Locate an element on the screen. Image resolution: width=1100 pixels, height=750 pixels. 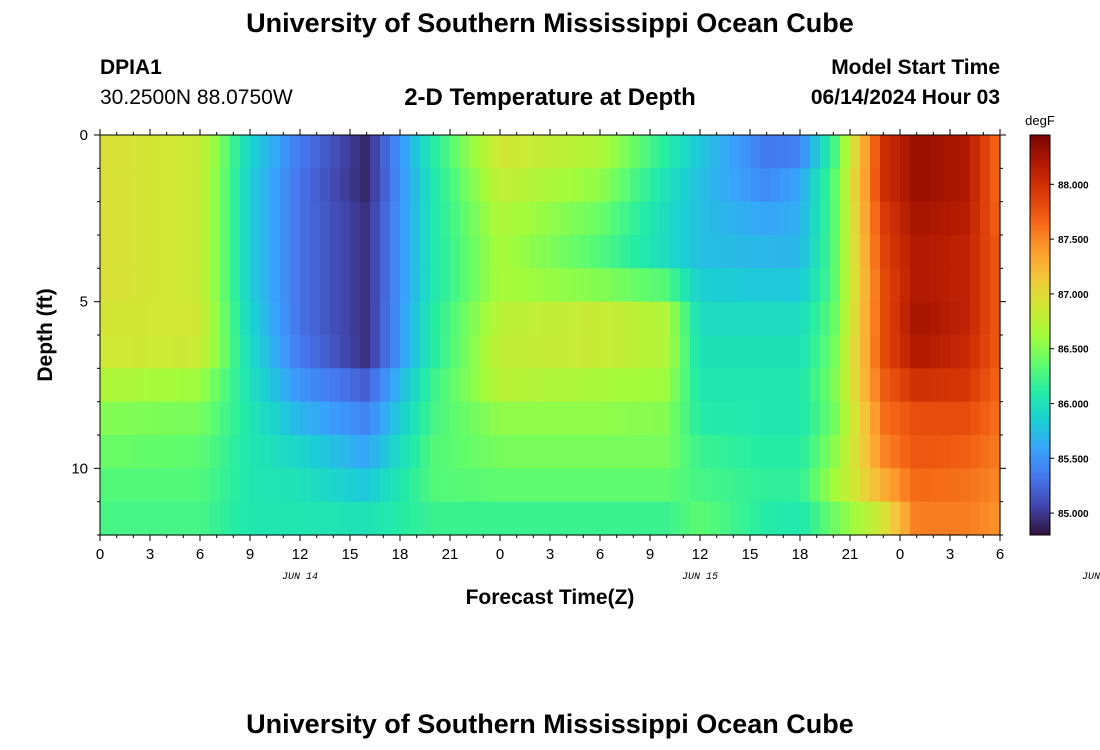
y-axis-title: Depth (ft) is located at coordinates (45, 334).